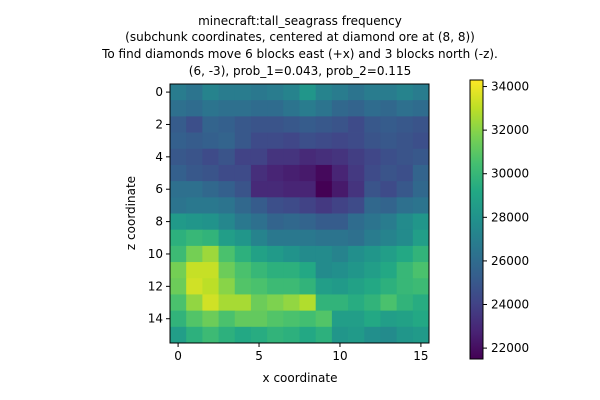 This screenshot has height=400, width=600. What do you see at coordinates (159, 157) in the screenshot?
I see `y-tick-label: 4` at bounding box center [159, 157].